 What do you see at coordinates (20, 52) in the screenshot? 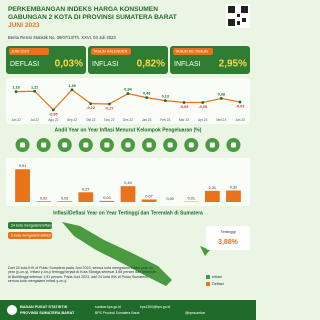
I see `period: JUNI 2023` at bounding box center [20, 52].